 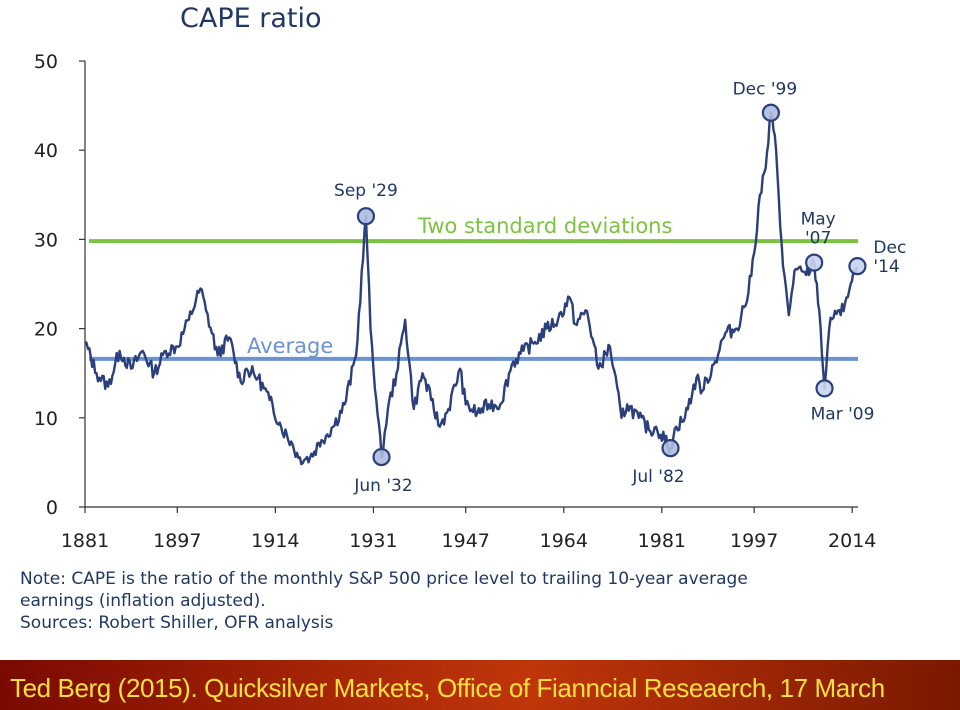 What do you see at coordinates (373, 541) in the screenshot?
I see `x-tick-label: 1931` at bounding box center [373, 541].